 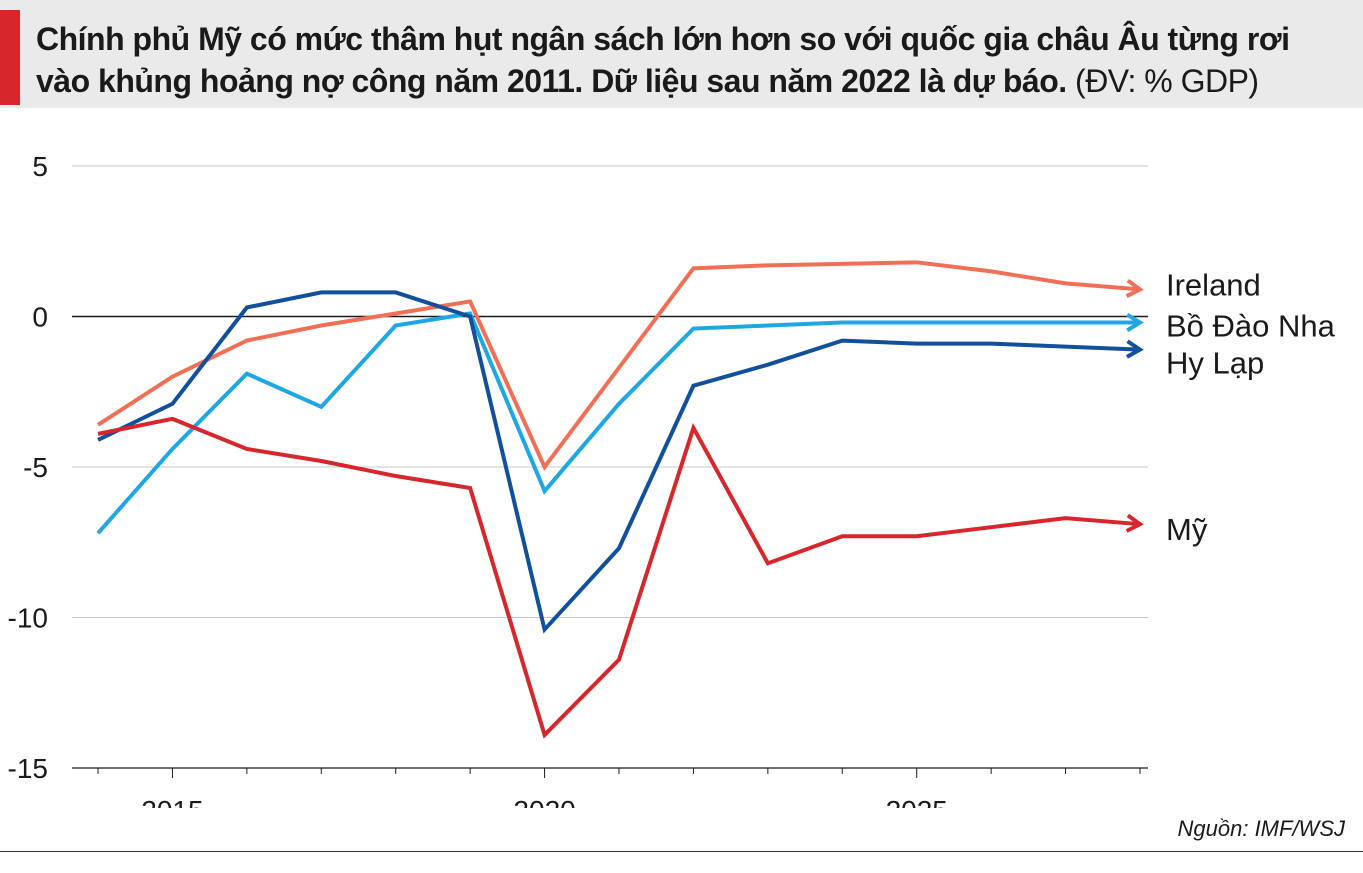 I want to click on y-tick-label: 0, so click(x=40, y=317).